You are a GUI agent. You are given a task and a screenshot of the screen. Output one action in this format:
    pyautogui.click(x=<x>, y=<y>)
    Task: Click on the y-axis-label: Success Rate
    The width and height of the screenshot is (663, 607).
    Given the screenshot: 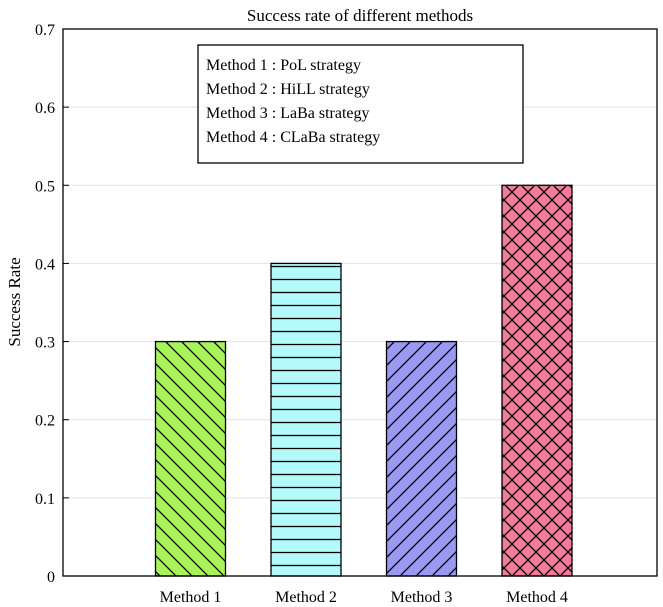 What is the action you would take?
    pyautogui.click(x=14, y=301)
    